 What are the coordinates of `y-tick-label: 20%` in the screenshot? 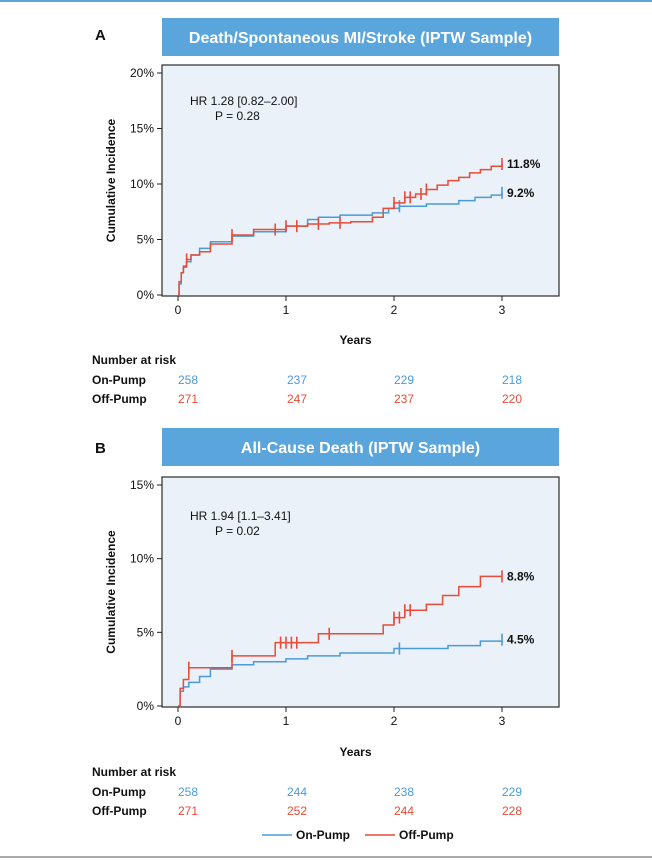 It's located at (142, 73).